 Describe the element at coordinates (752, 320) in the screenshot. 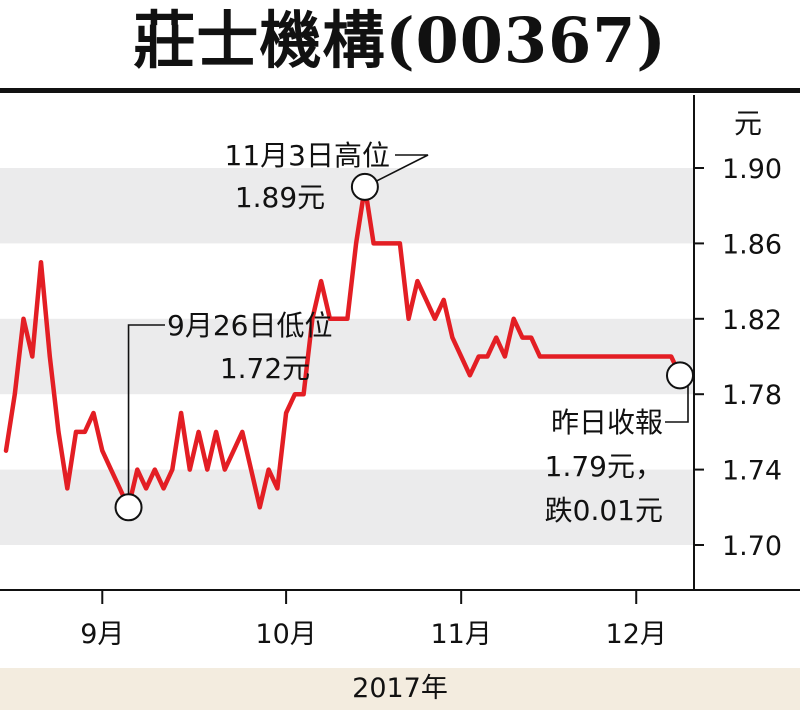

I see `y-tick-label: 1.82` at that location.